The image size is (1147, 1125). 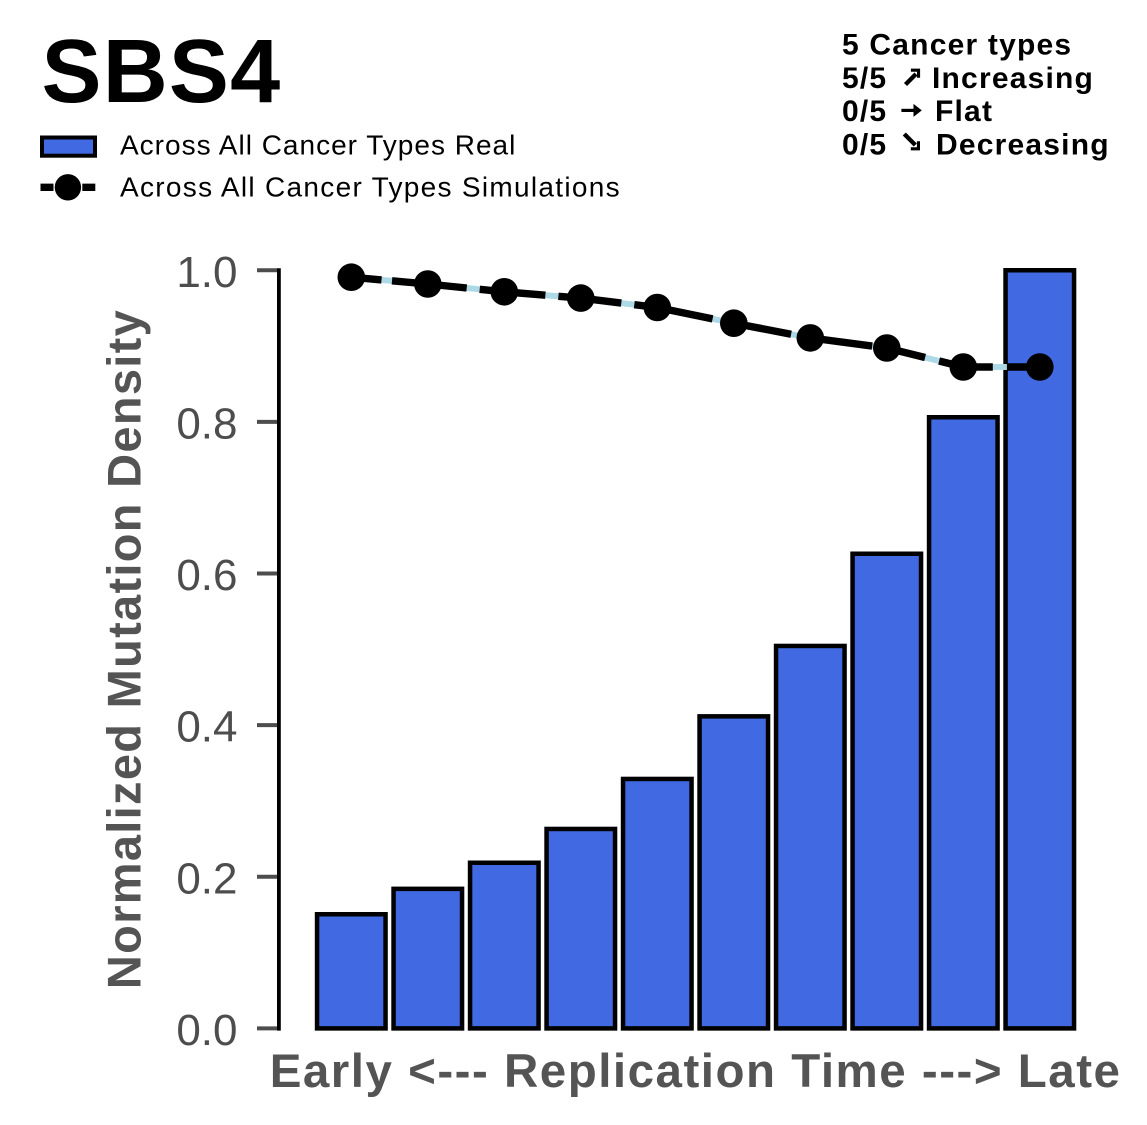 I want to click on svg-text: Flat, so click(x=964, y=111).